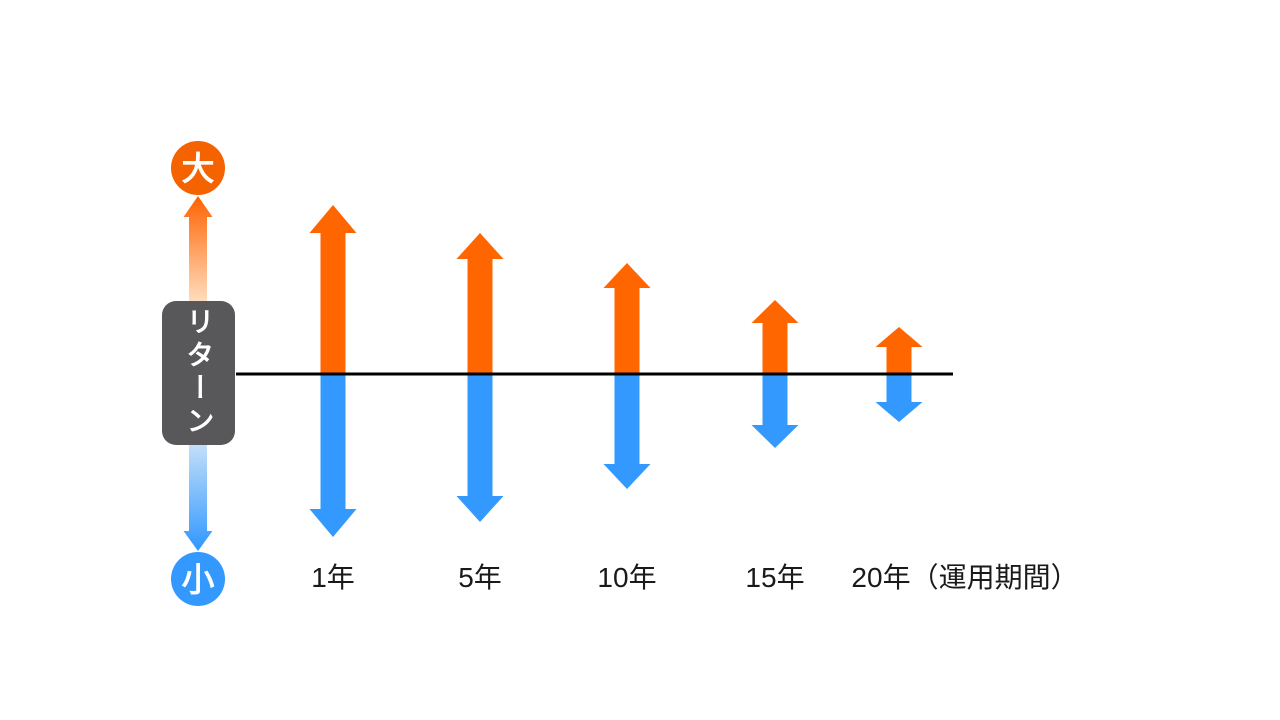 Image resolution: width=1280 pixels, height=720 pixels. What do you see at coordinates (333, 289) in the screenshot?
I see `up-arrow-1年` at bounding box center [333, 289].